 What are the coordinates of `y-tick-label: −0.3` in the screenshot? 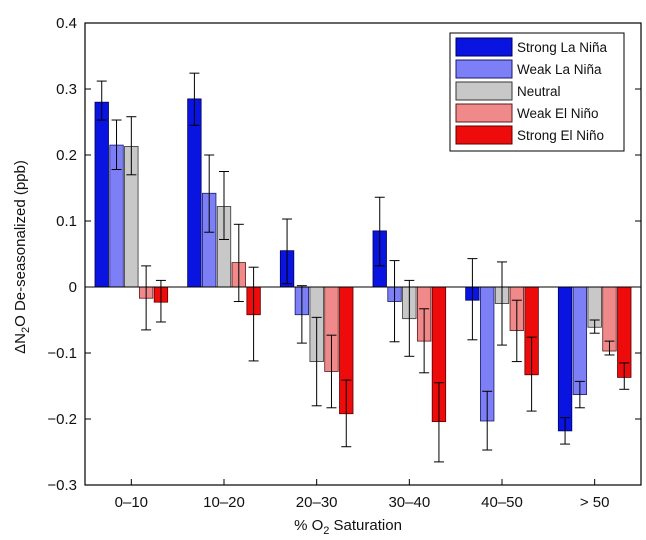 It's located at (62, 485).